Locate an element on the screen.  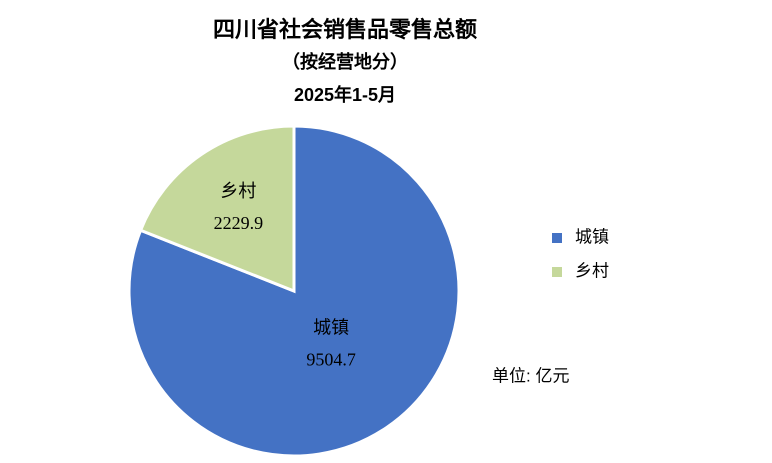
unit-note: 单位: 亿元 is located at coordinates (530, 375).